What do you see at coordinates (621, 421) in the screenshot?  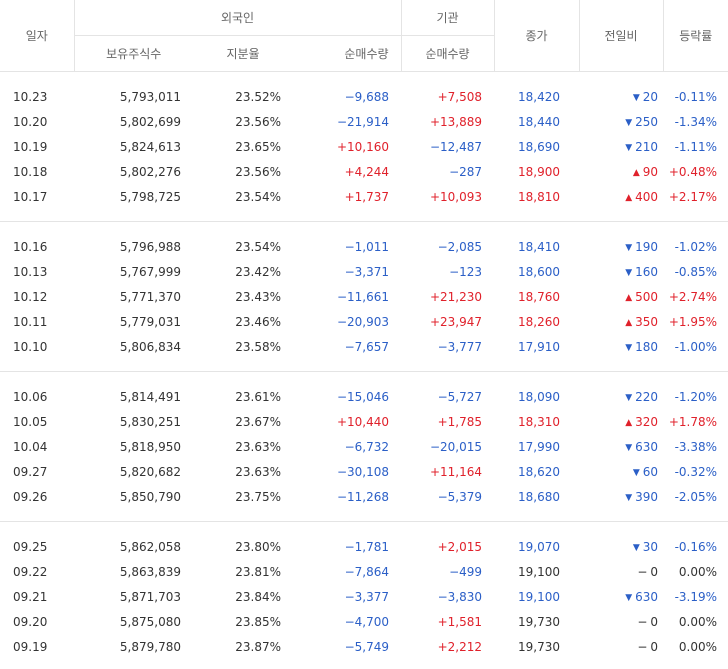 I see `row-diff: ▲ 320` at bounding box center [621, 421].